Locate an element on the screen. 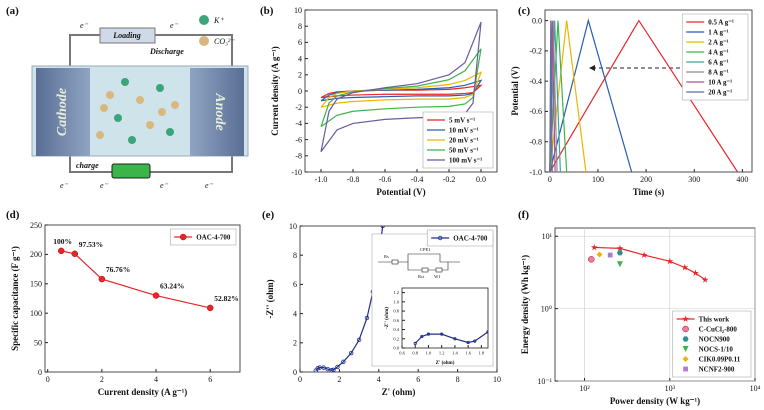  y-axis-label: Potential (V) is located at coordinates (515, 90).